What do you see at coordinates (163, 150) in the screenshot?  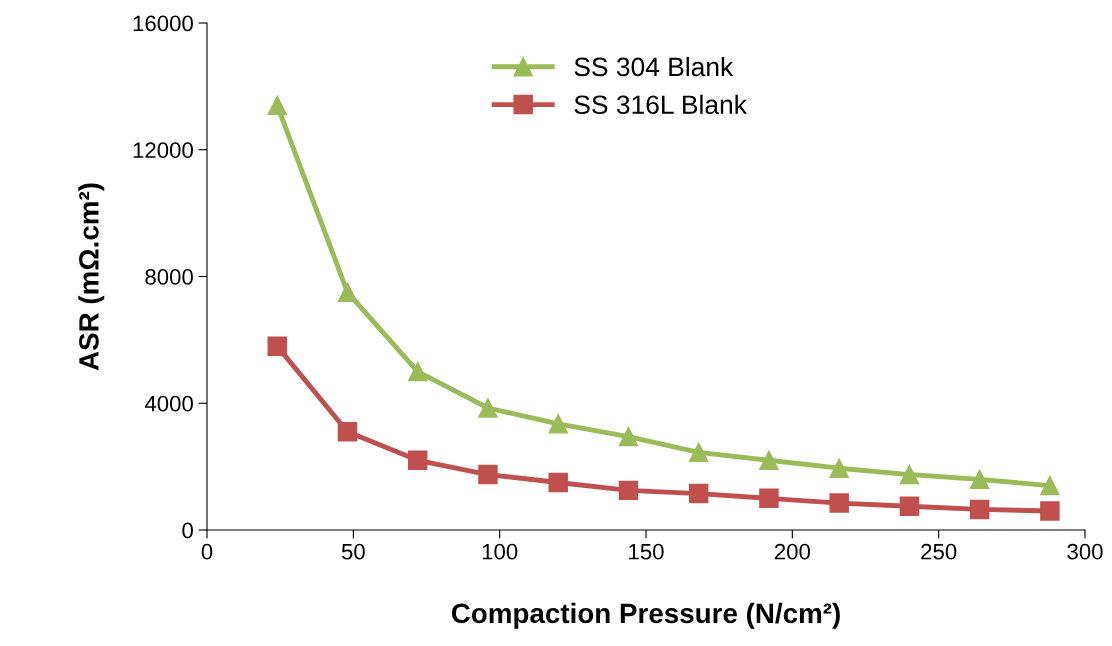 I see `y-tick-label: 12000` at bounding box center [163, 150].